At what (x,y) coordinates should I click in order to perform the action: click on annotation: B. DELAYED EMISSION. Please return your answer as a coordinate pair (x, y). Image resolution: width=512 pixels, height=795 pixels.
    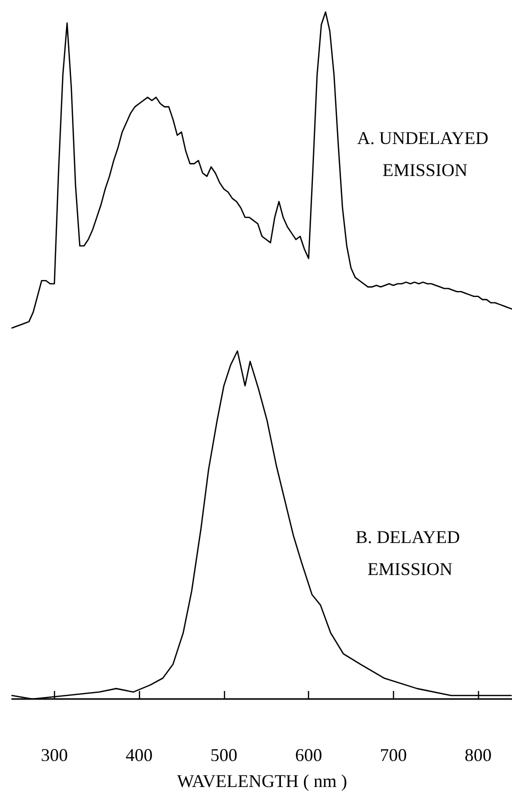
    Looking at the image, I should click on (410, 553).